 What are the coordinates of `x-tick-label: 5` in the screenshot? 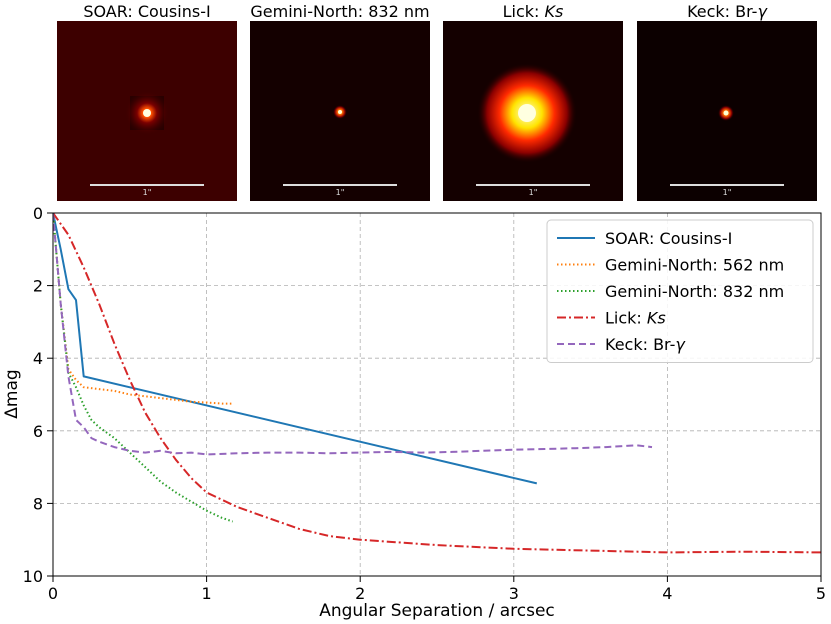 It's located at (821, 593).